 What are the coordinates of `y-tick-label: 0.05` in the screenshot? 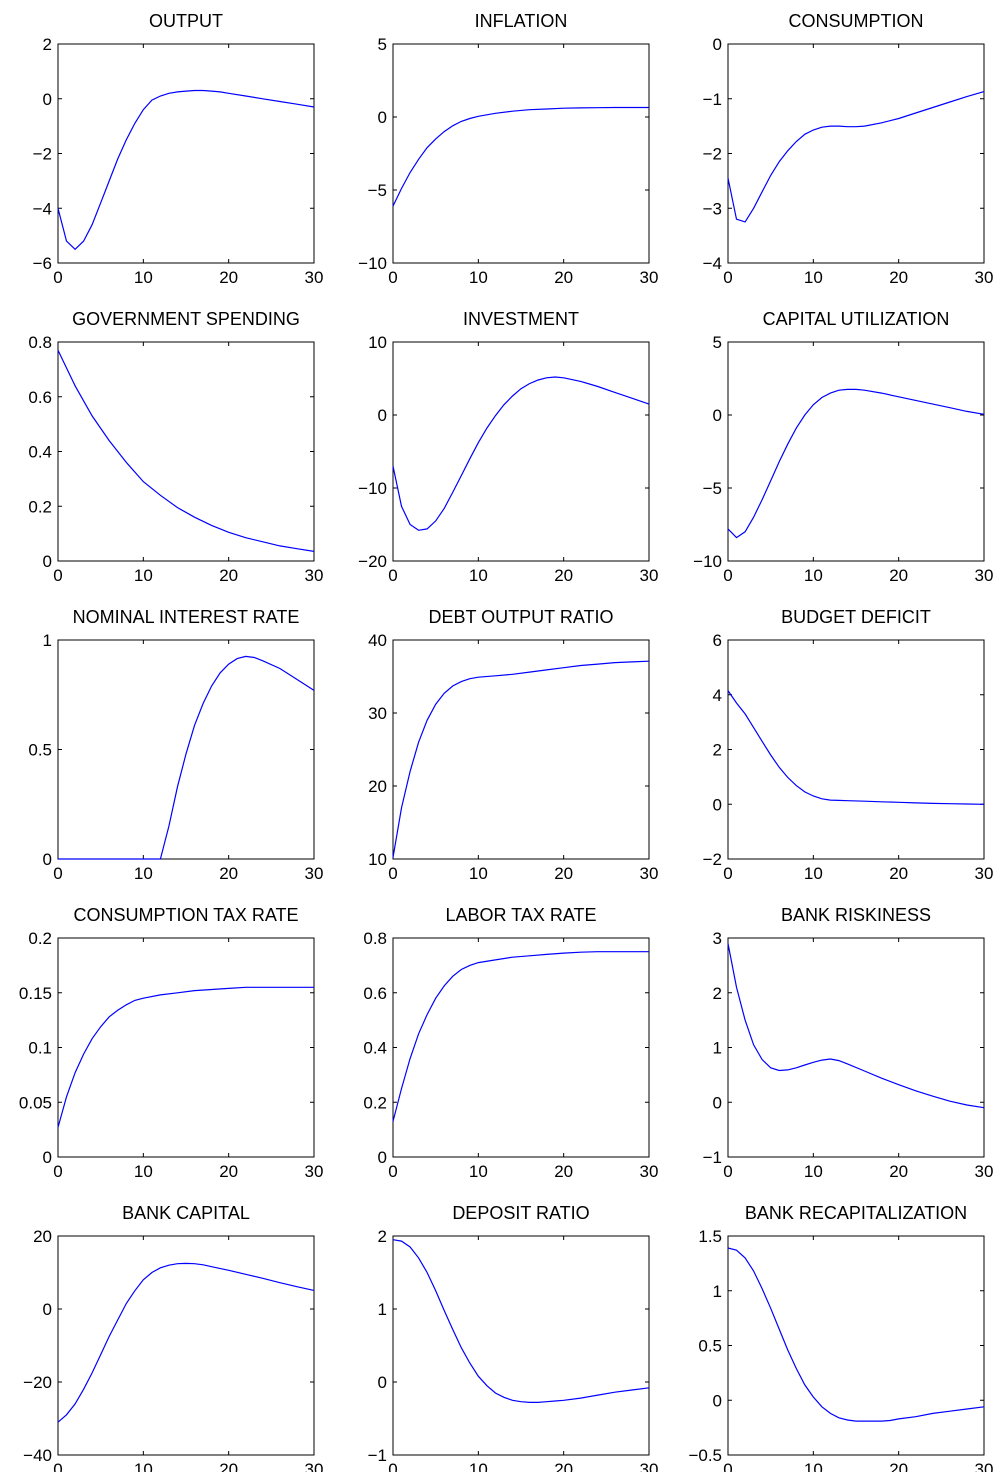 It's located at (35, 1102).